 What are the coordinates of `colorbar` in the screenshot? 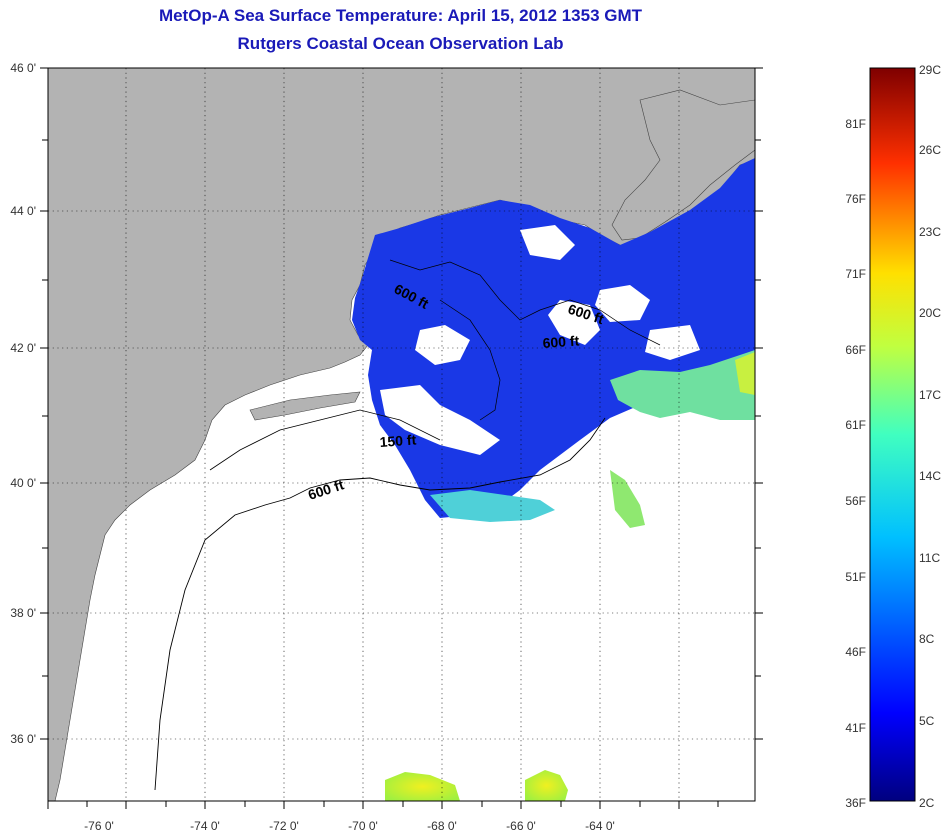 It's located at (892, 434).